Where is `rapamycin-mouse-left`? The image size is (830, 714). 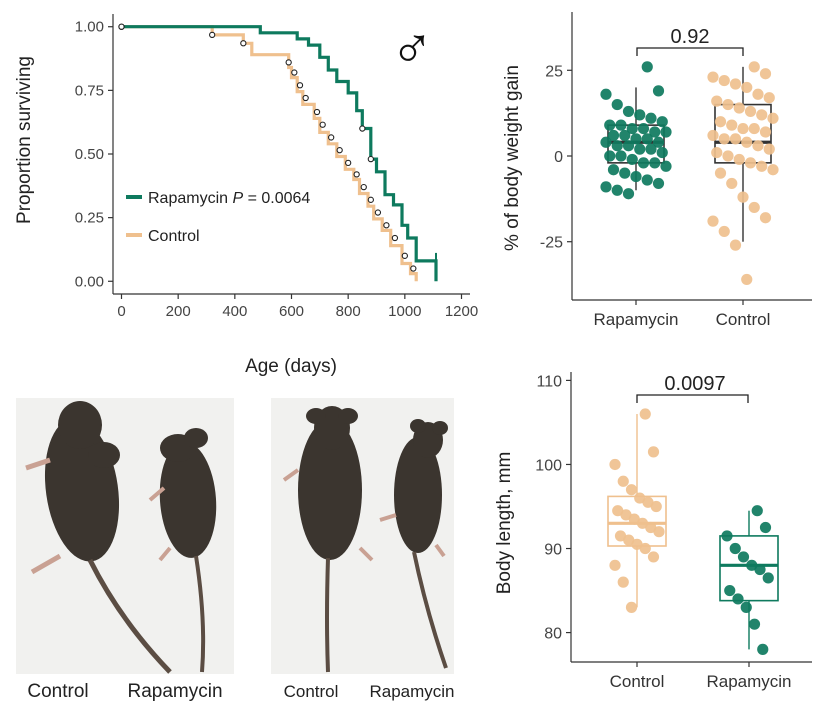 rapamycin-mouse-left is located at coordinates (182, 550).